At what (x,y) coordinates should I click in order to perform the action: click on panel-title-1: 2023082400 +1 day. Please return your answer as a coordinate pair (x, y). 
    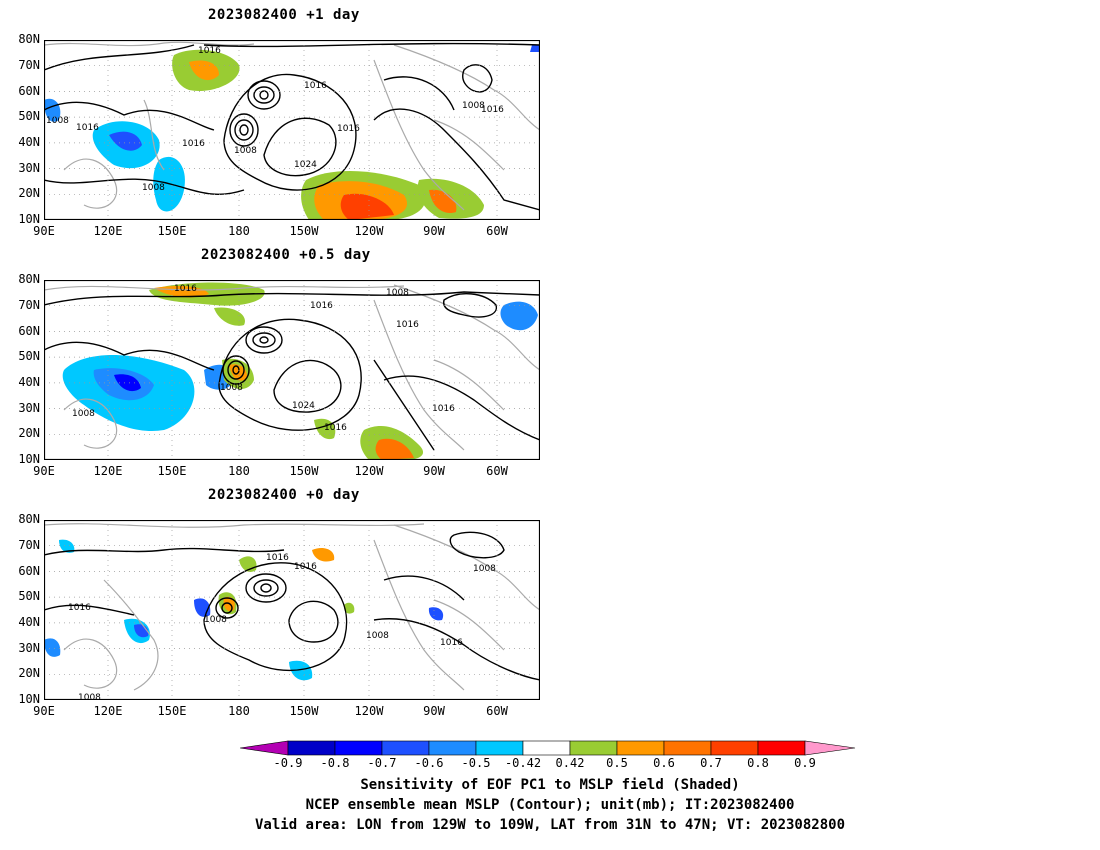
    Looking at the image, I should click on (284, 15).